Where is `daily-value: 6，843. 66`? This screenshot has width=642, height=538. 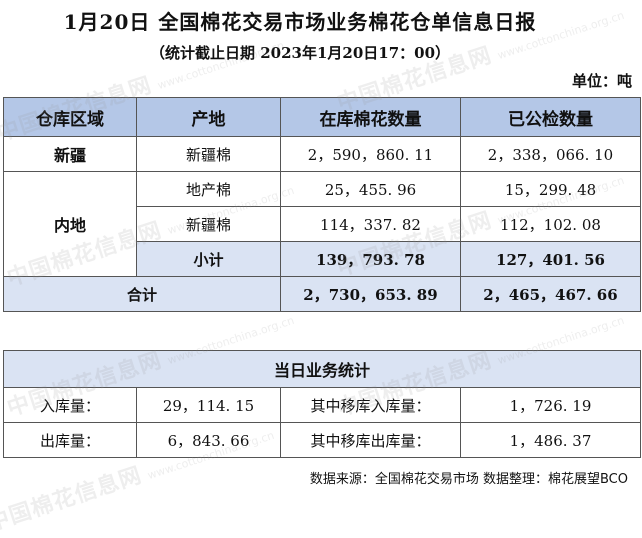
daily-value: 6，843. 66 is located at coordinates (208, 440).